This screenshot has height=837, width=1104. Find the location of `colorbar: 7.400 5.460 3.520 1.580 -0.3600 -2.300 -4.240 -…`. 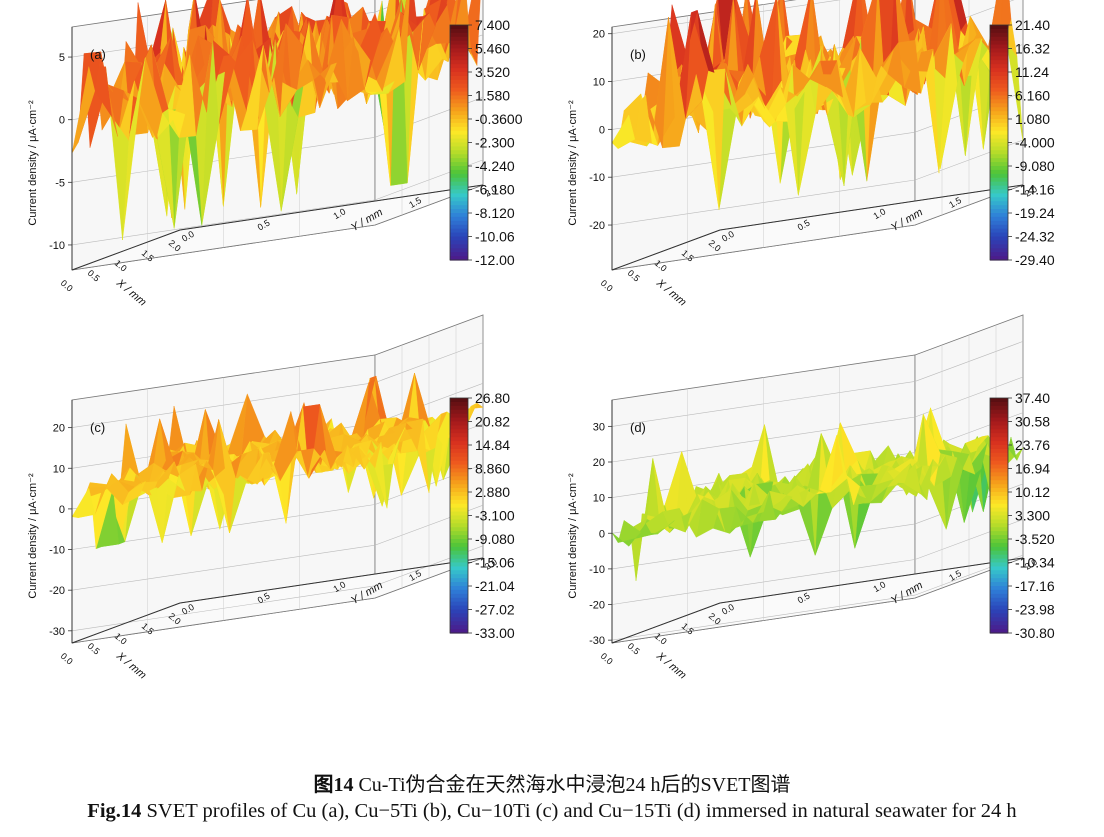

colorbar: 7.400 5.460 3.520 1.580 -0.3600 -2.300 -4.240 -… is located at coordinates (486, 142).